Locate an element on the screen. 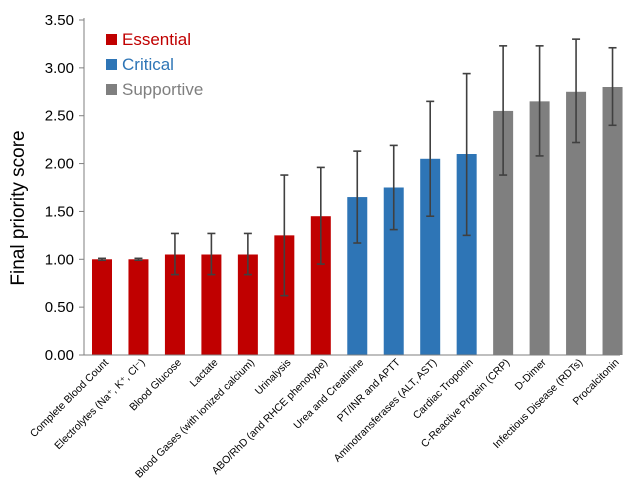 This screenshot has height=489, width=625. y-tick-label: 3.00 is located at coordinates (59, 68).